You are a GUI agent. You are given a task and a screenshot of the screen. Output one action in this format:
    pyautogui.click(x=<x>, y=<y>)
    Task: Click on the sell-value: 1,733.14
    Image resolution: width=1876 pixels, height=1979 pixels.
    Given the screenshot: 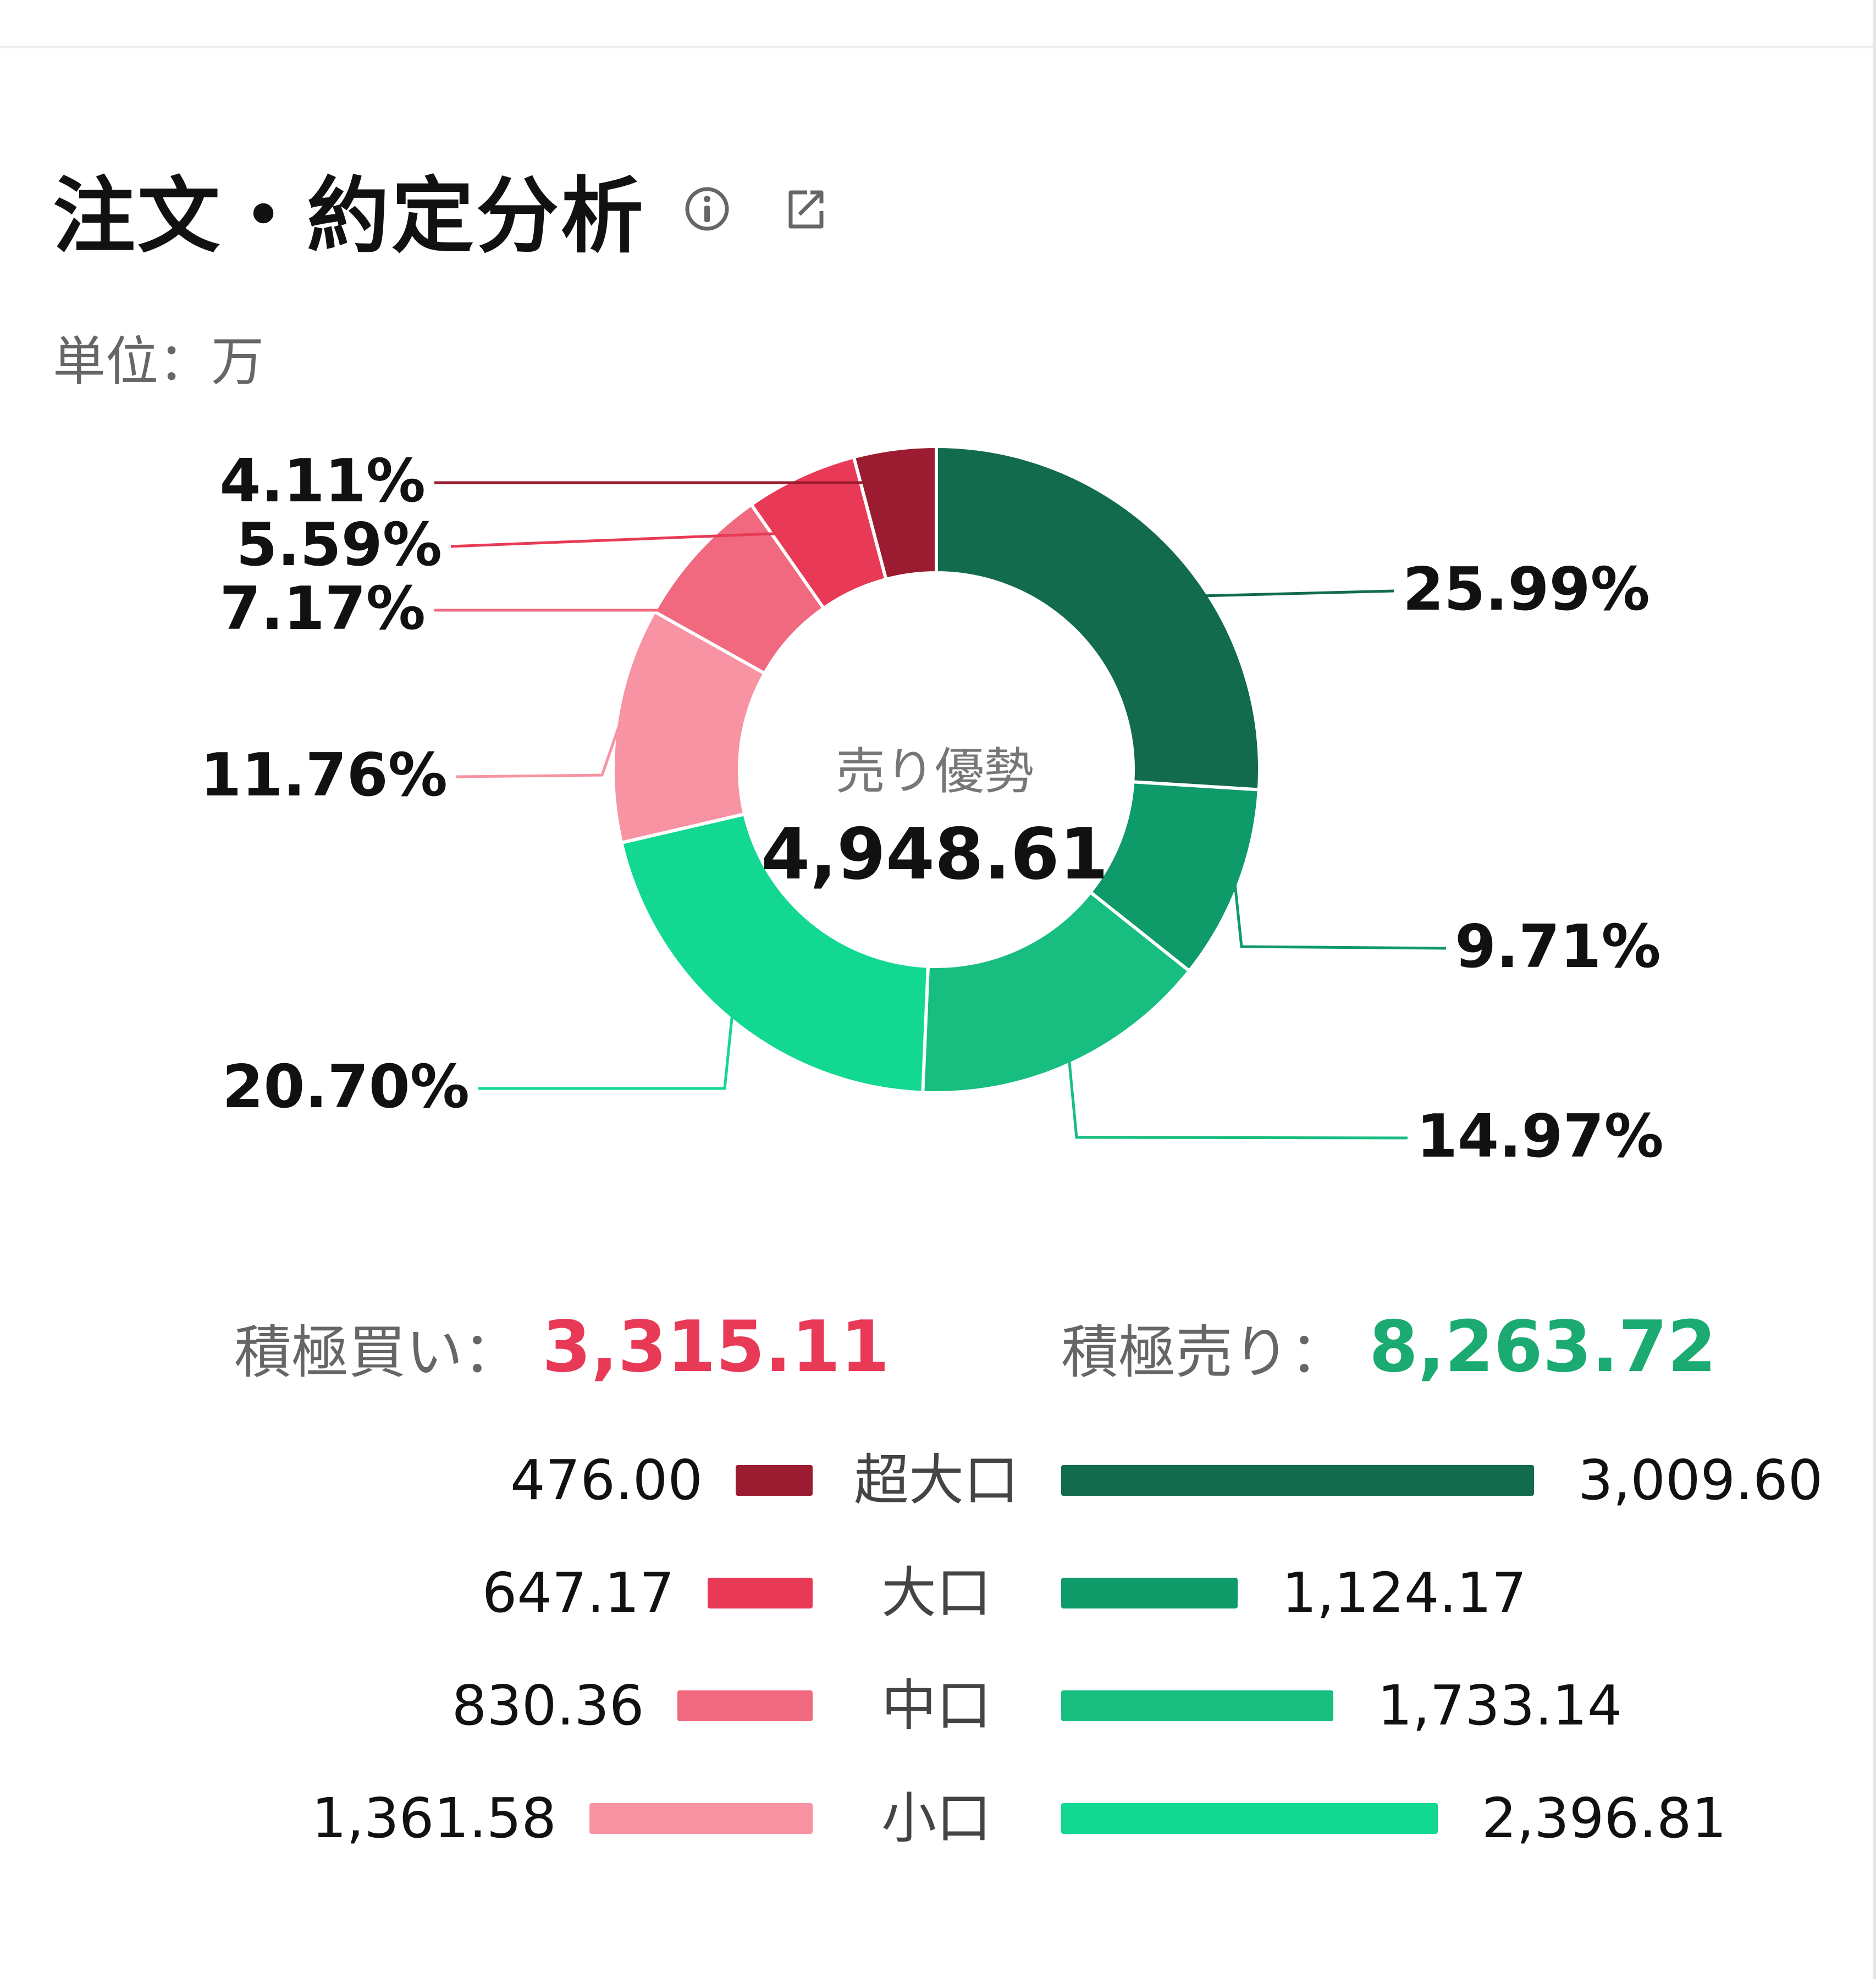 What is the action you would take?
    pyautogui.click(x=1500, y=1705)
    